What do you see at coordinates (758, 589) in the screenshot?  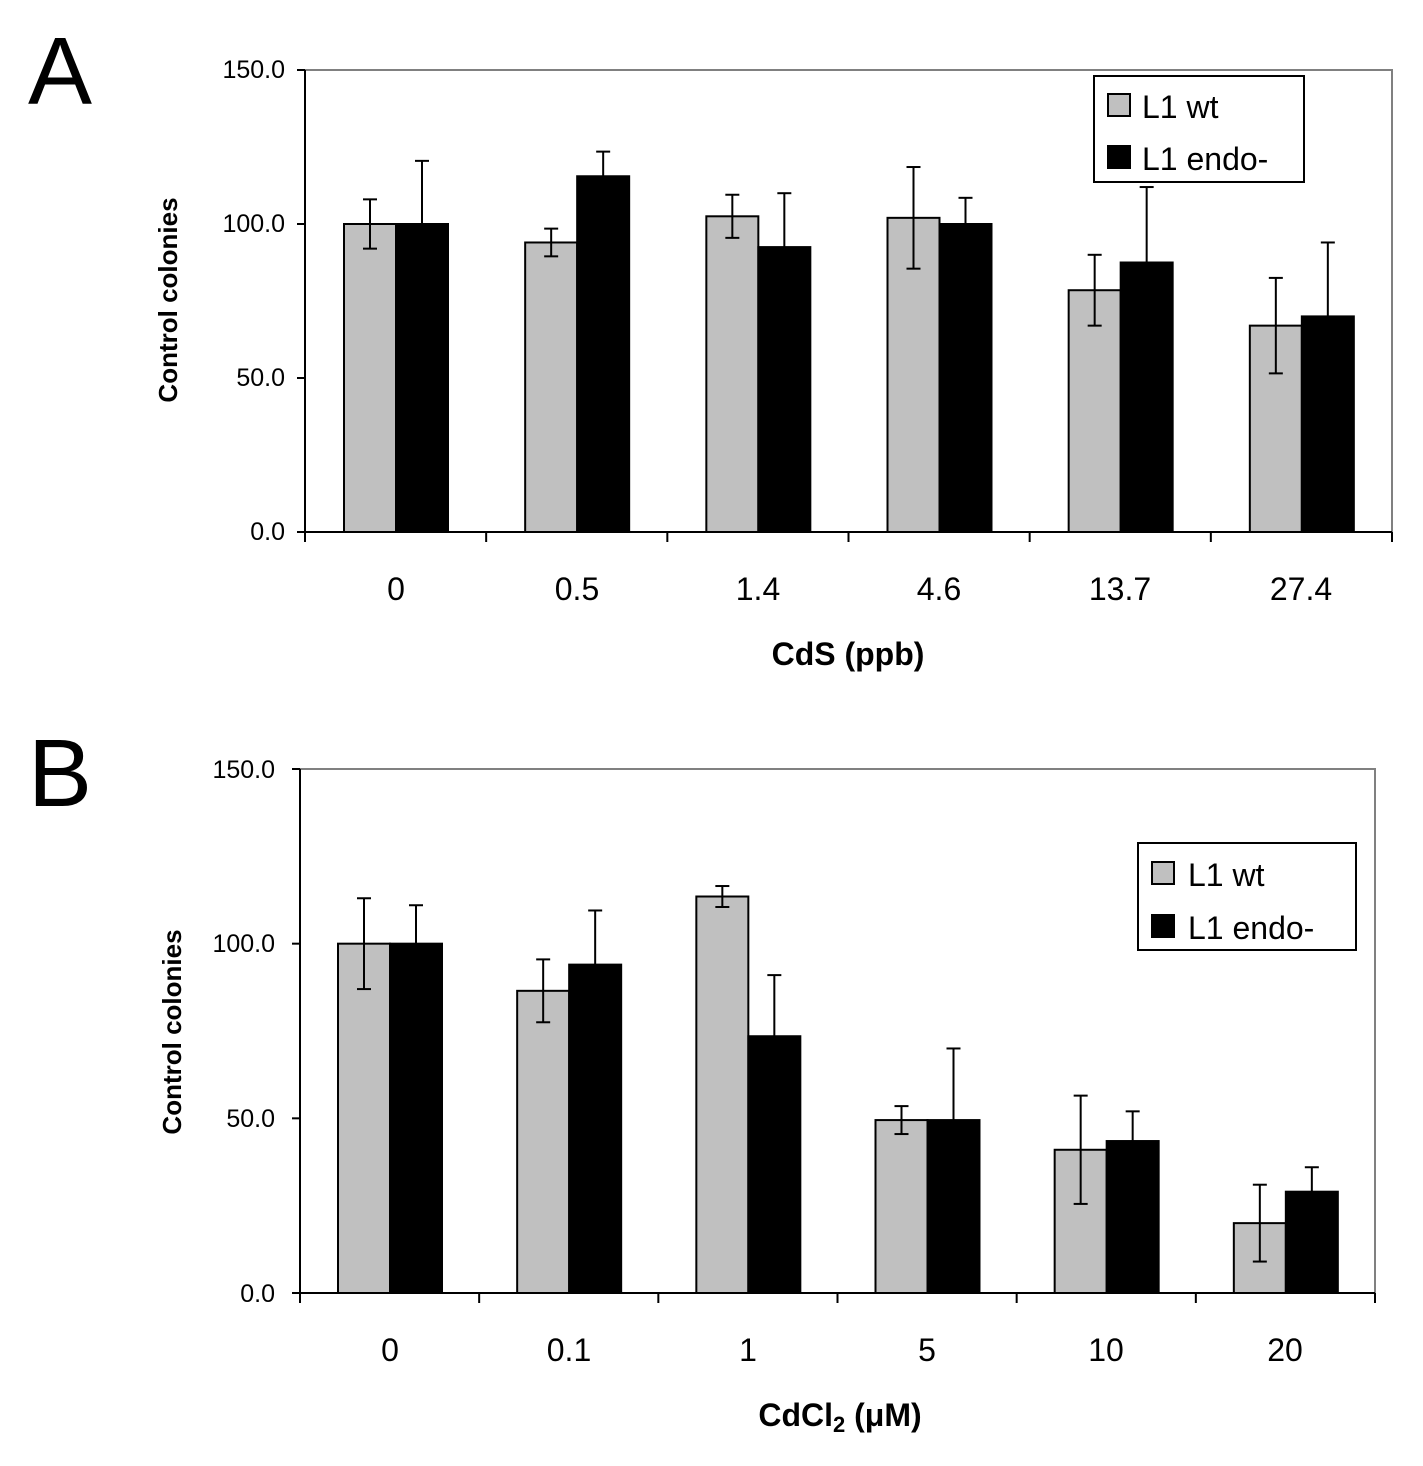 I see `x-tick-label: 1.4` at bounding box center [758, 589].